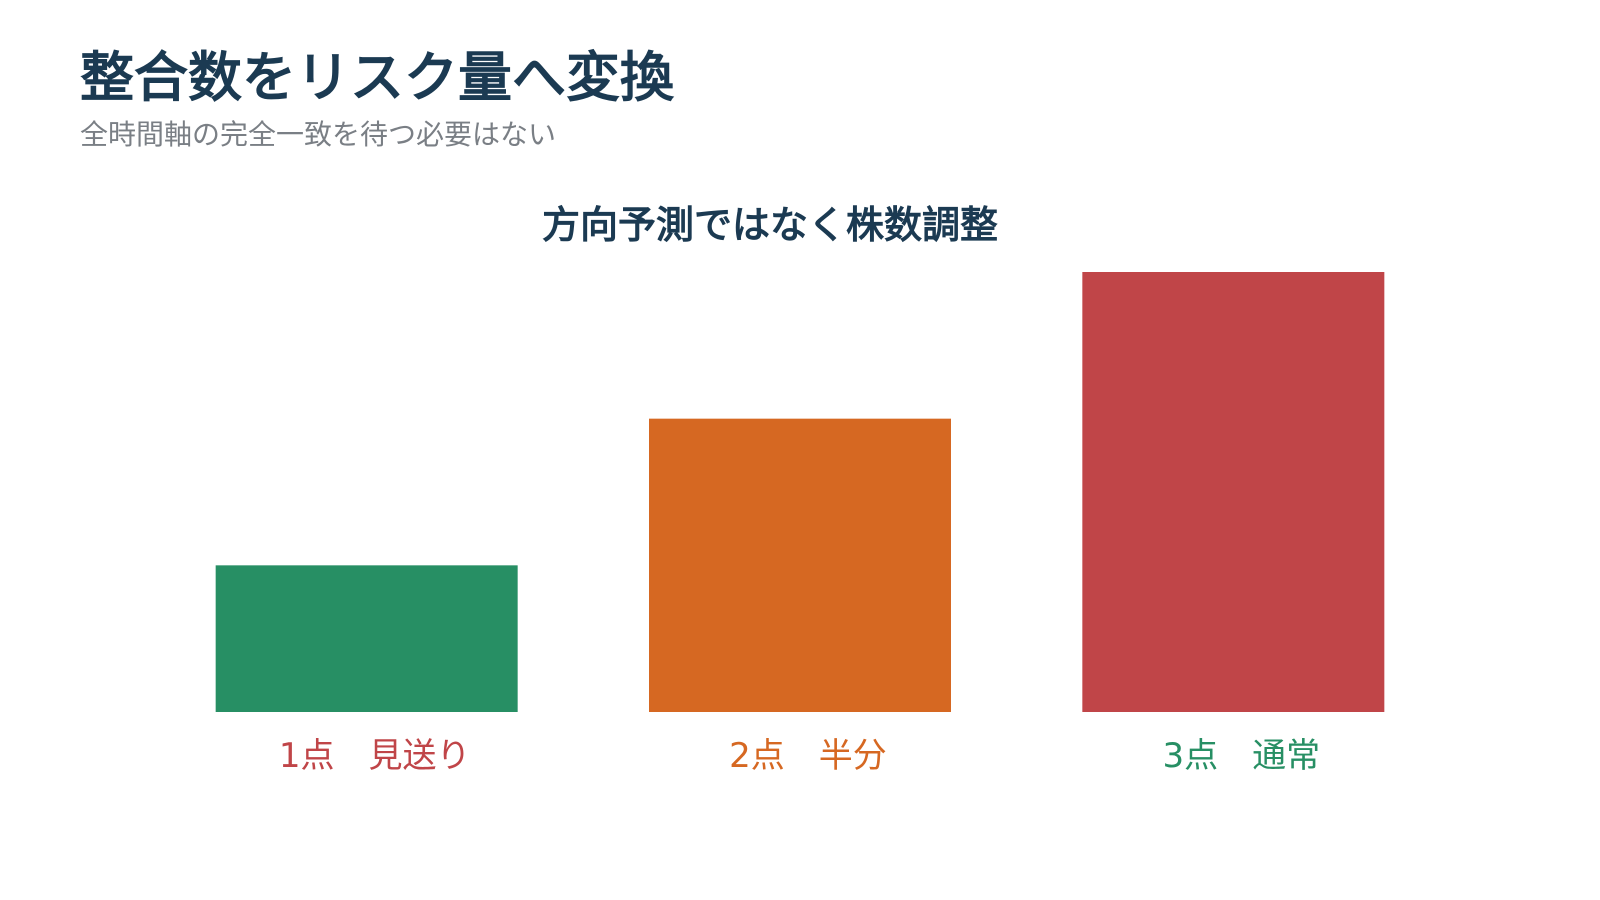  I want to click on category-label-1: 1点 見送り, so click(375, 756).